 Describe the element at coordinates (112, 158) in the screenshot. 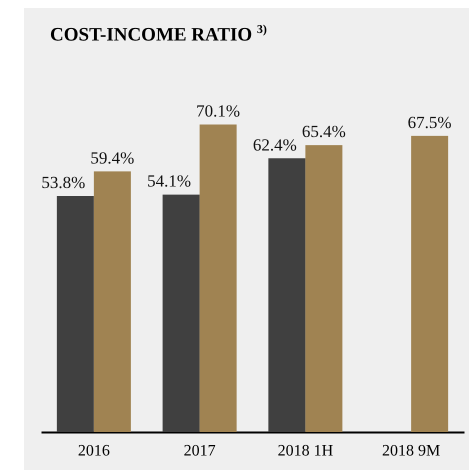

I see `data-label: 59.4%` at that location.